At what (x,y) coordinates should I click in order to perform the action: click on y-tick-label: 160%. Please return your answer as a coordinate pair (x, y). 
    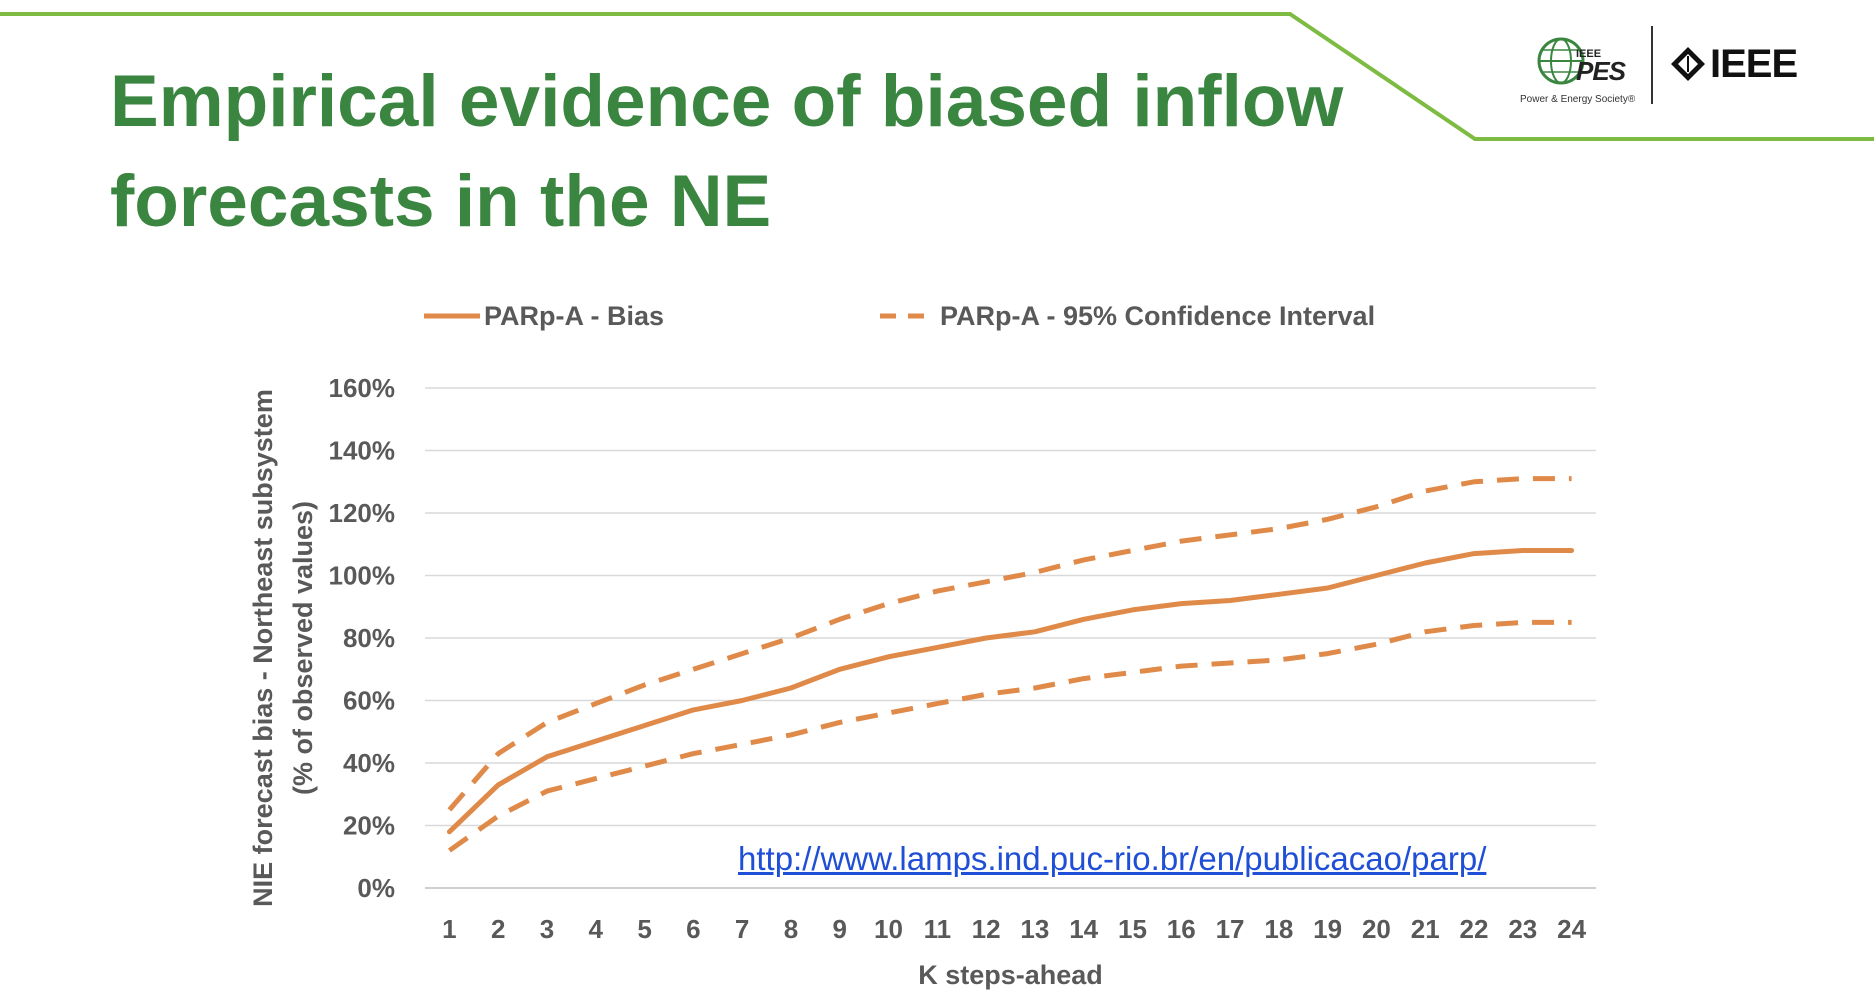
    Looking at the image, I should click on (362, 388).